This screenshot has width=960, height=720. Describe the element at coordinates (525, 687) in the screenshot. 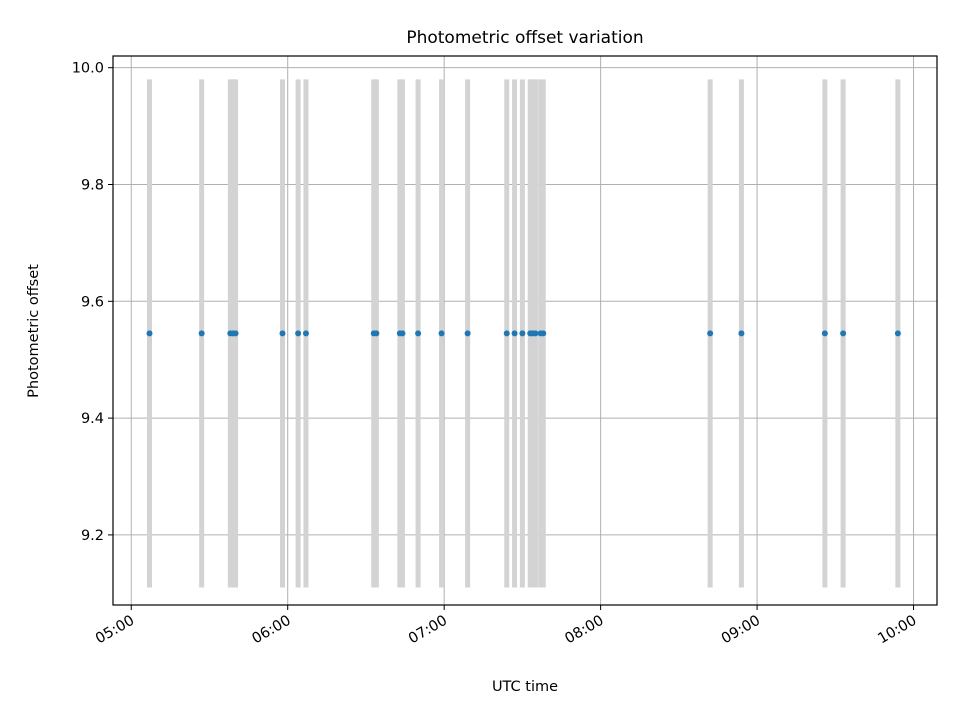

I see `x-axis-label: UTC time` at that location.